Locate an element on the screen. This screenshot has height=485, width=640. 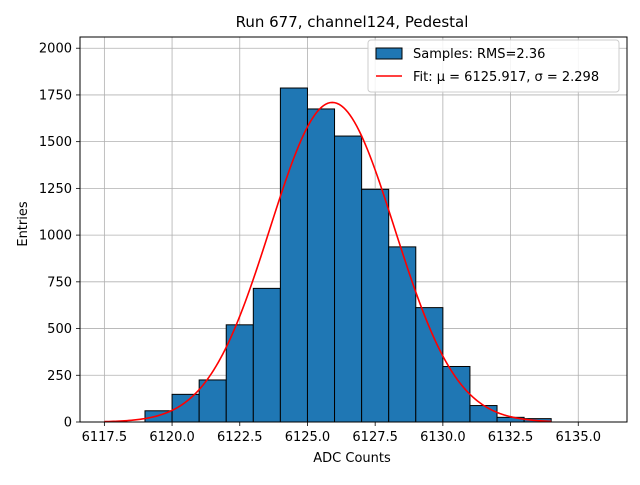
legend-histogram-swatch is located at coordinates (389, 53).